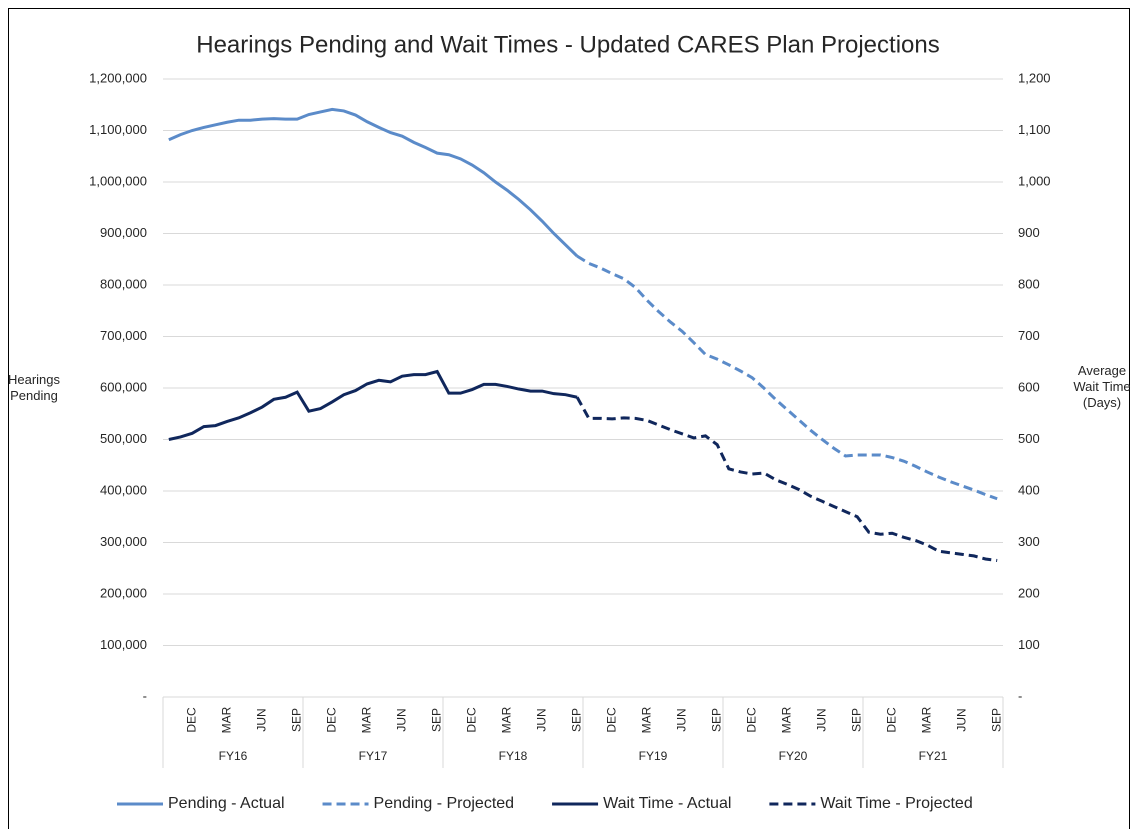 The height and width of the screenshot is (829, 1138). I want to click on y2-tick-label: 500, so click(1029, 438).